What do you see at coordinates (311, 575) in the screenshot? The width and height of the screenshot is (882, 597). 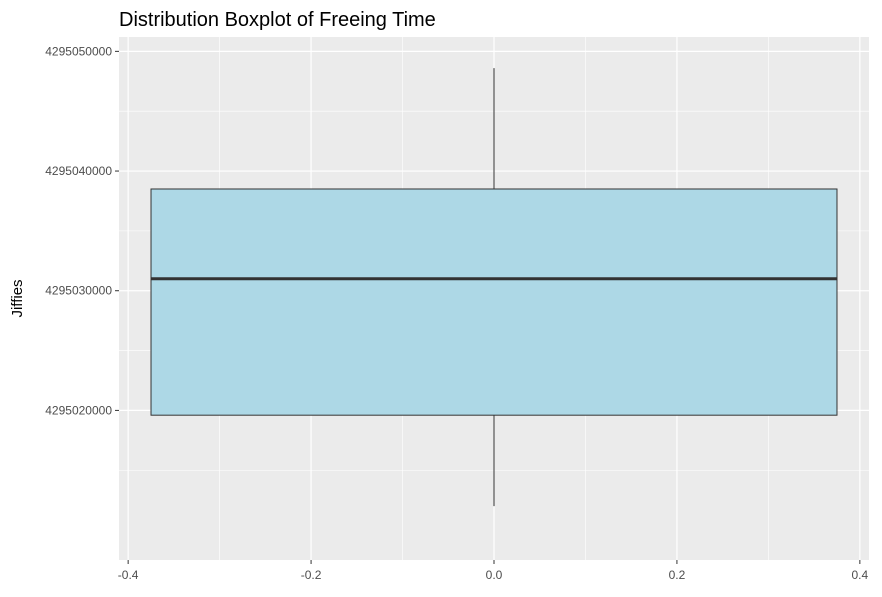 I see `x-tick-label: -0.2` at bounding box center [311, 575].